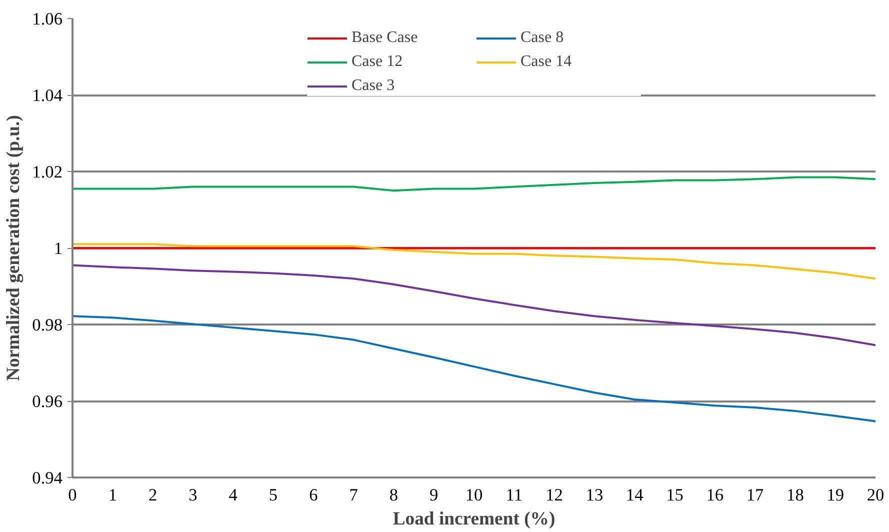 This screenshot has height=532, width=889. I want to click on x-tick-label: 11, so click(514, 495).